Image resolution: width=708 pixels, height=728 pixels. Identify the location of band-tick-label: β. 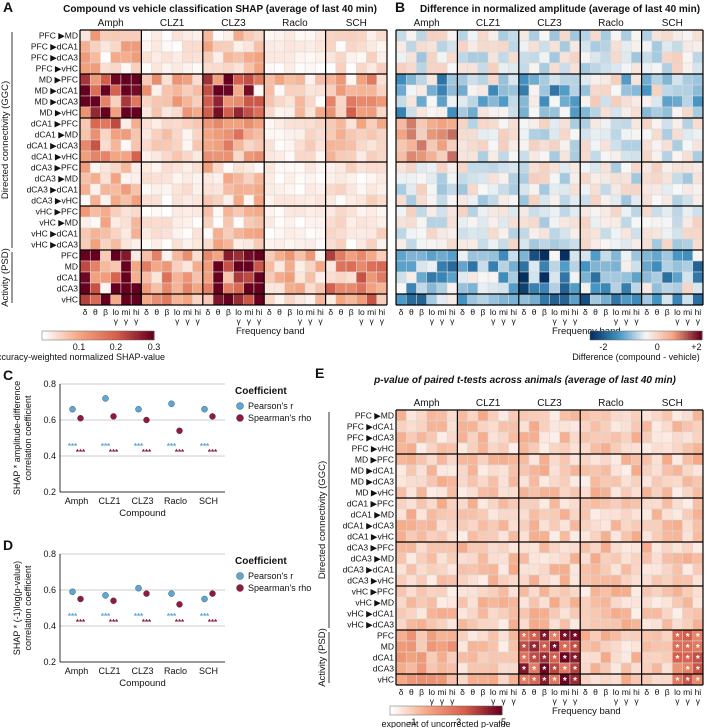
(228, 312).